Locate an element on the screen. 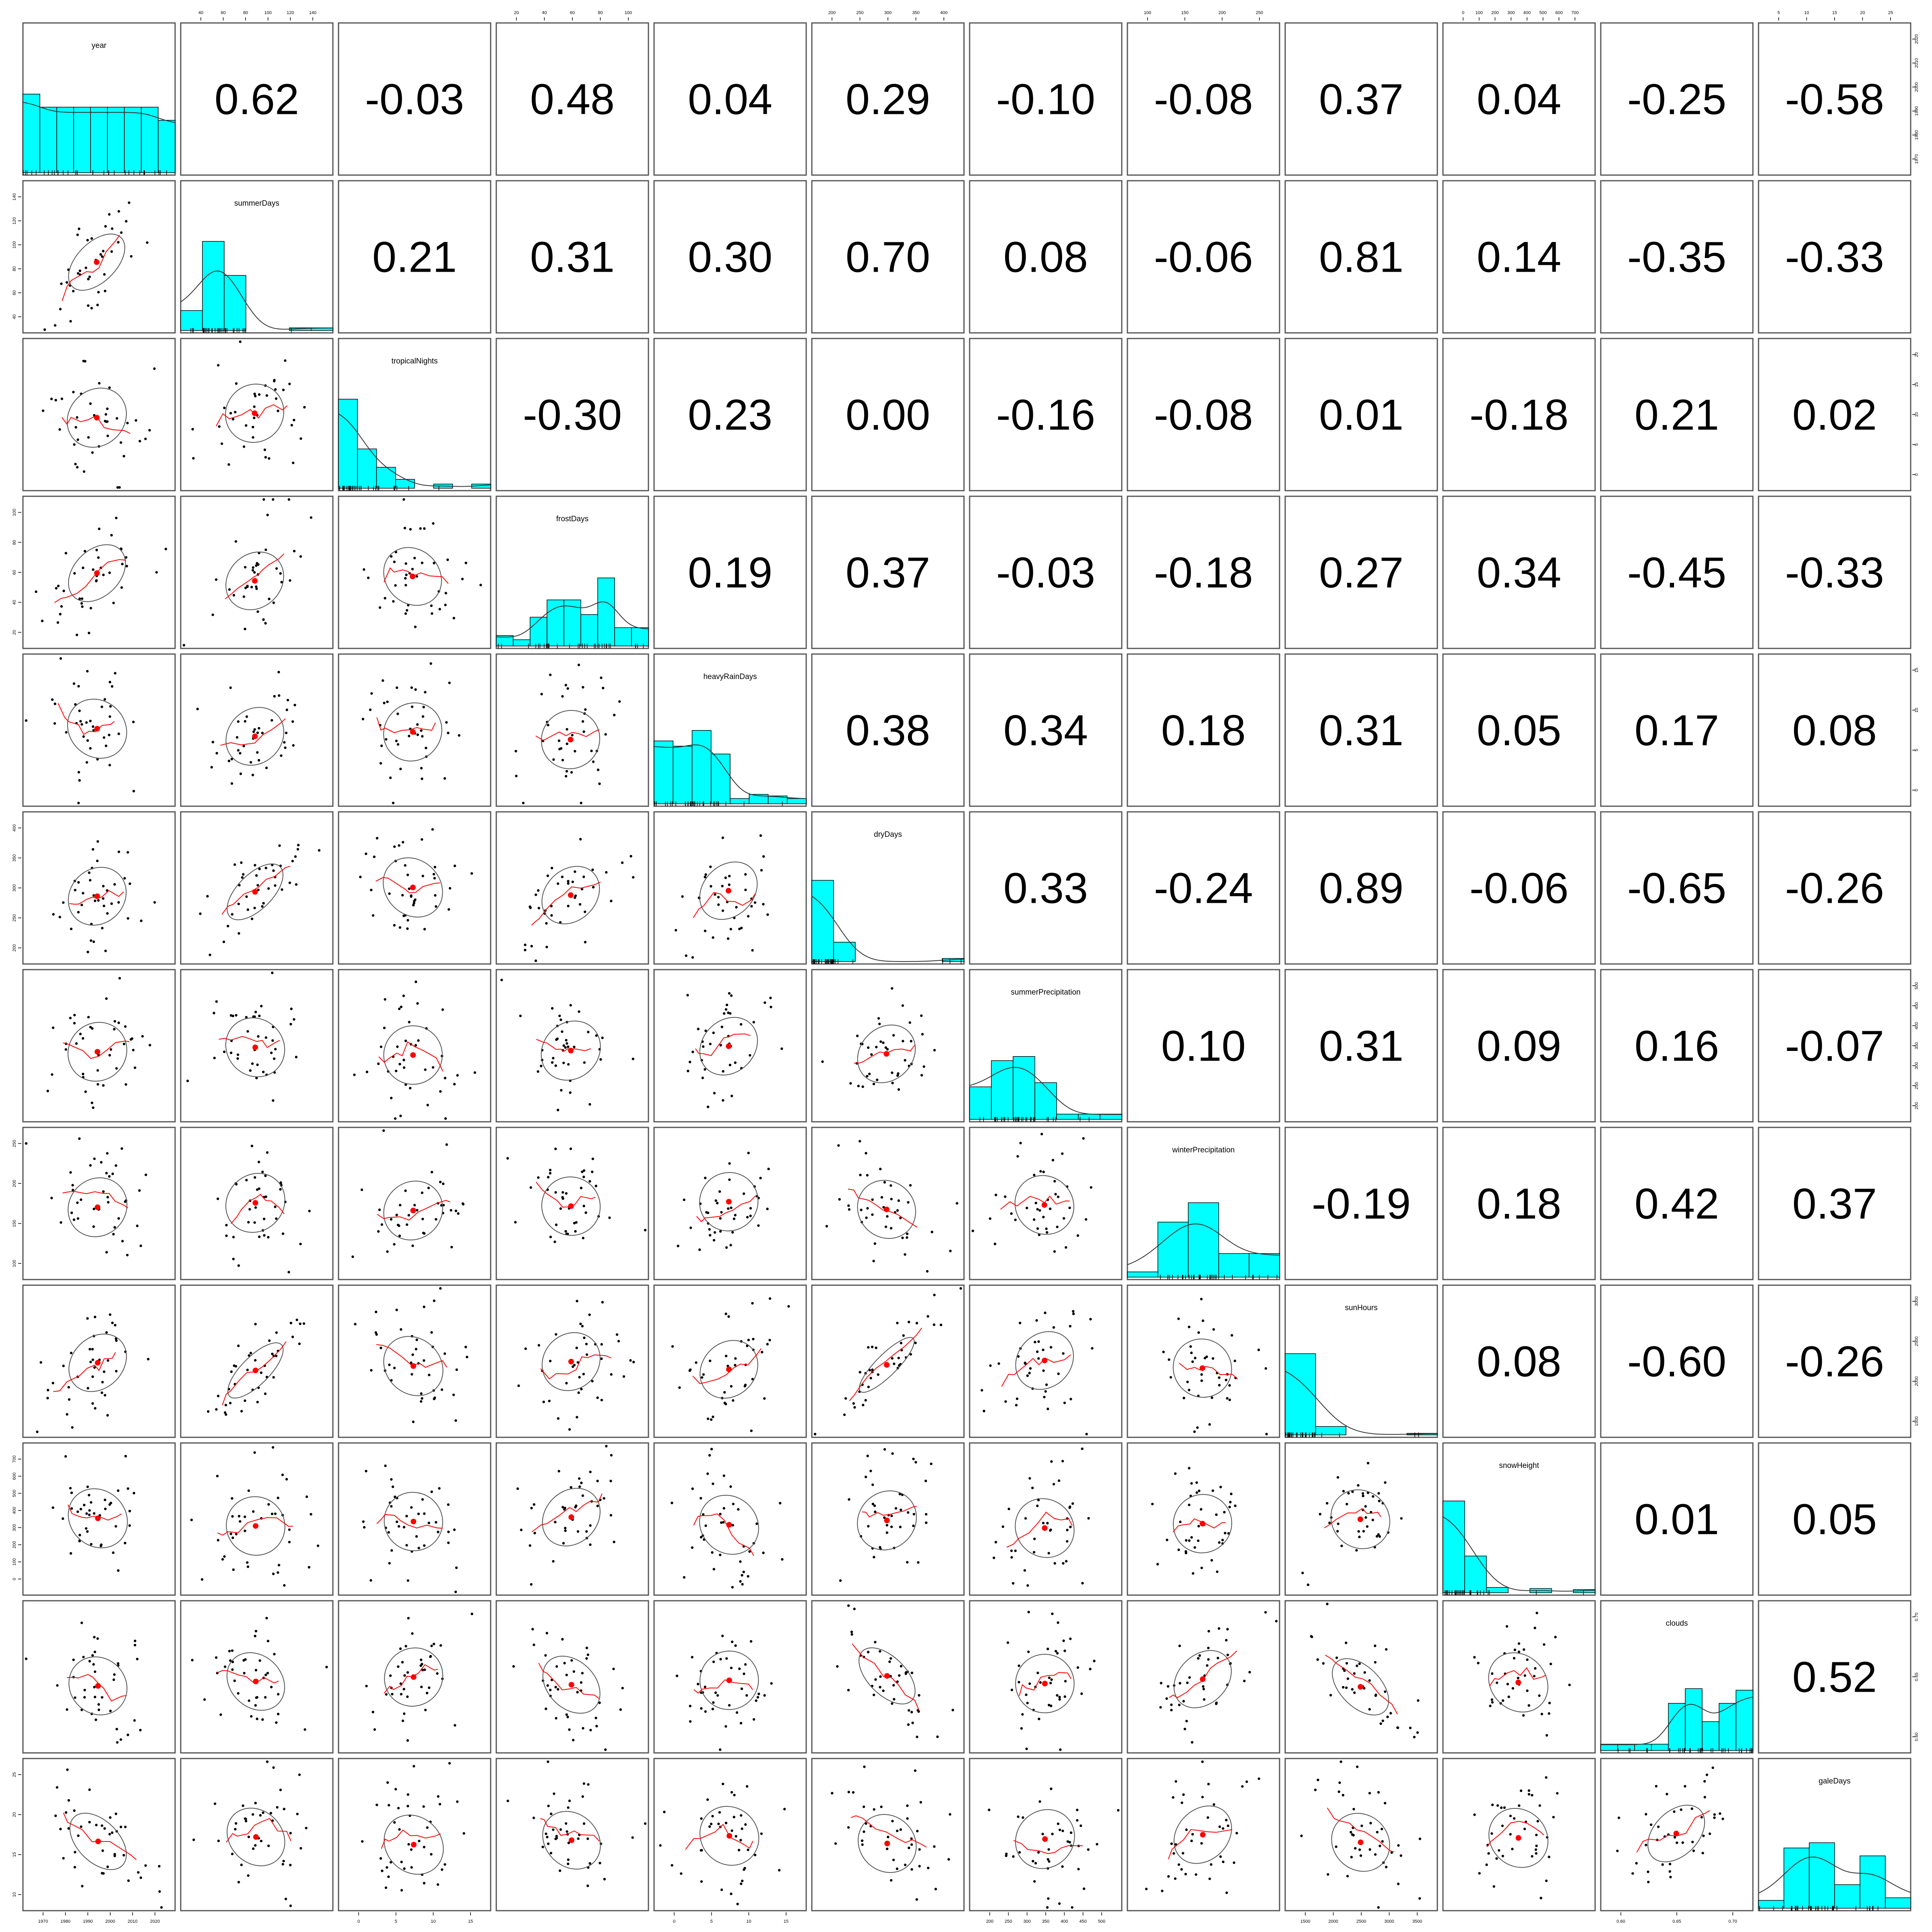  mean-point is located at coordinates (729, 1202).